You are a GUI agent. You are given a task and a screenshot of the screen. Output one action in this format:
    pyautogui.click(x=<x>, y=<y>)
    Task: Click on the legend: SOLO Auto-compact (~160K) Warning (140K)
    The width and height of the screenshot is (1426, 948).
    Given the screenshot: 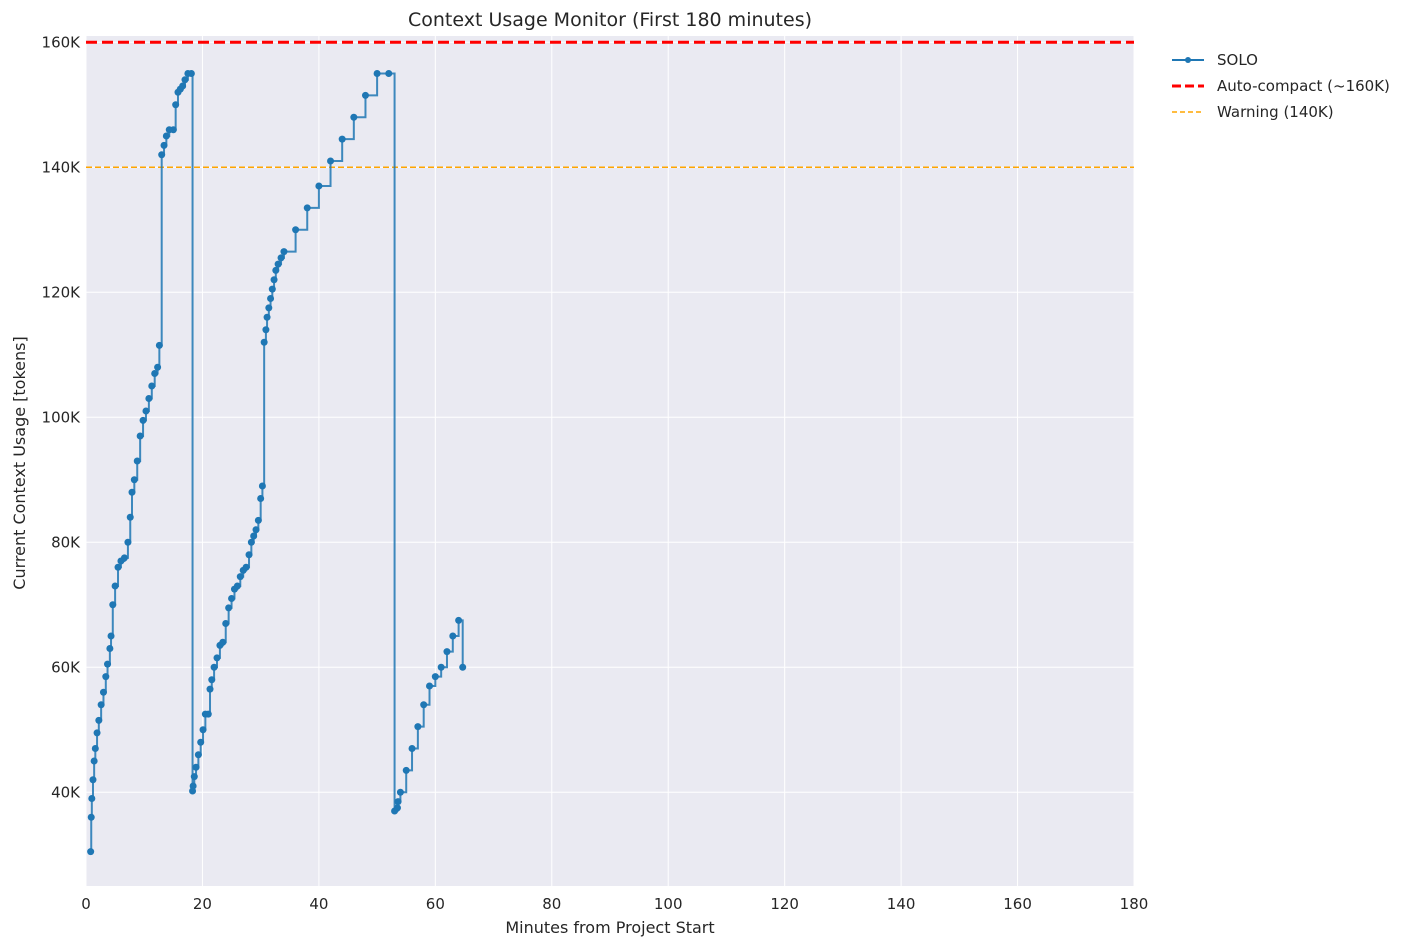 What is the action you would take?
    pyautogui.click(x=1281, y=86)
    